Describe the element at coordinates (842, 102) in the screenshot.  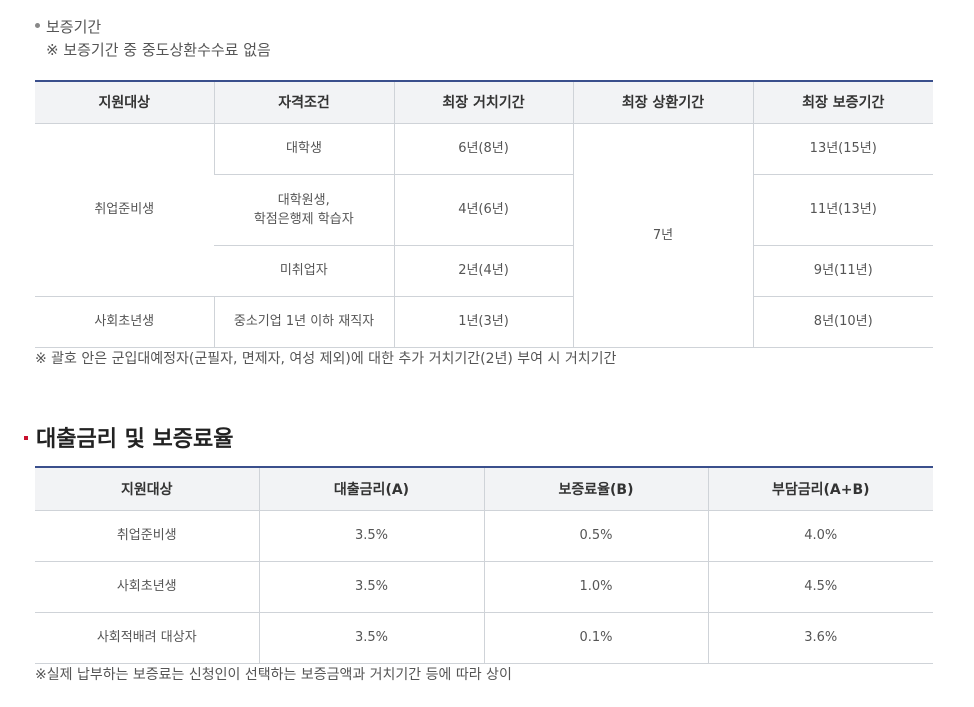
I see `header-guarantee-period: 최장 보증기간` at that location.